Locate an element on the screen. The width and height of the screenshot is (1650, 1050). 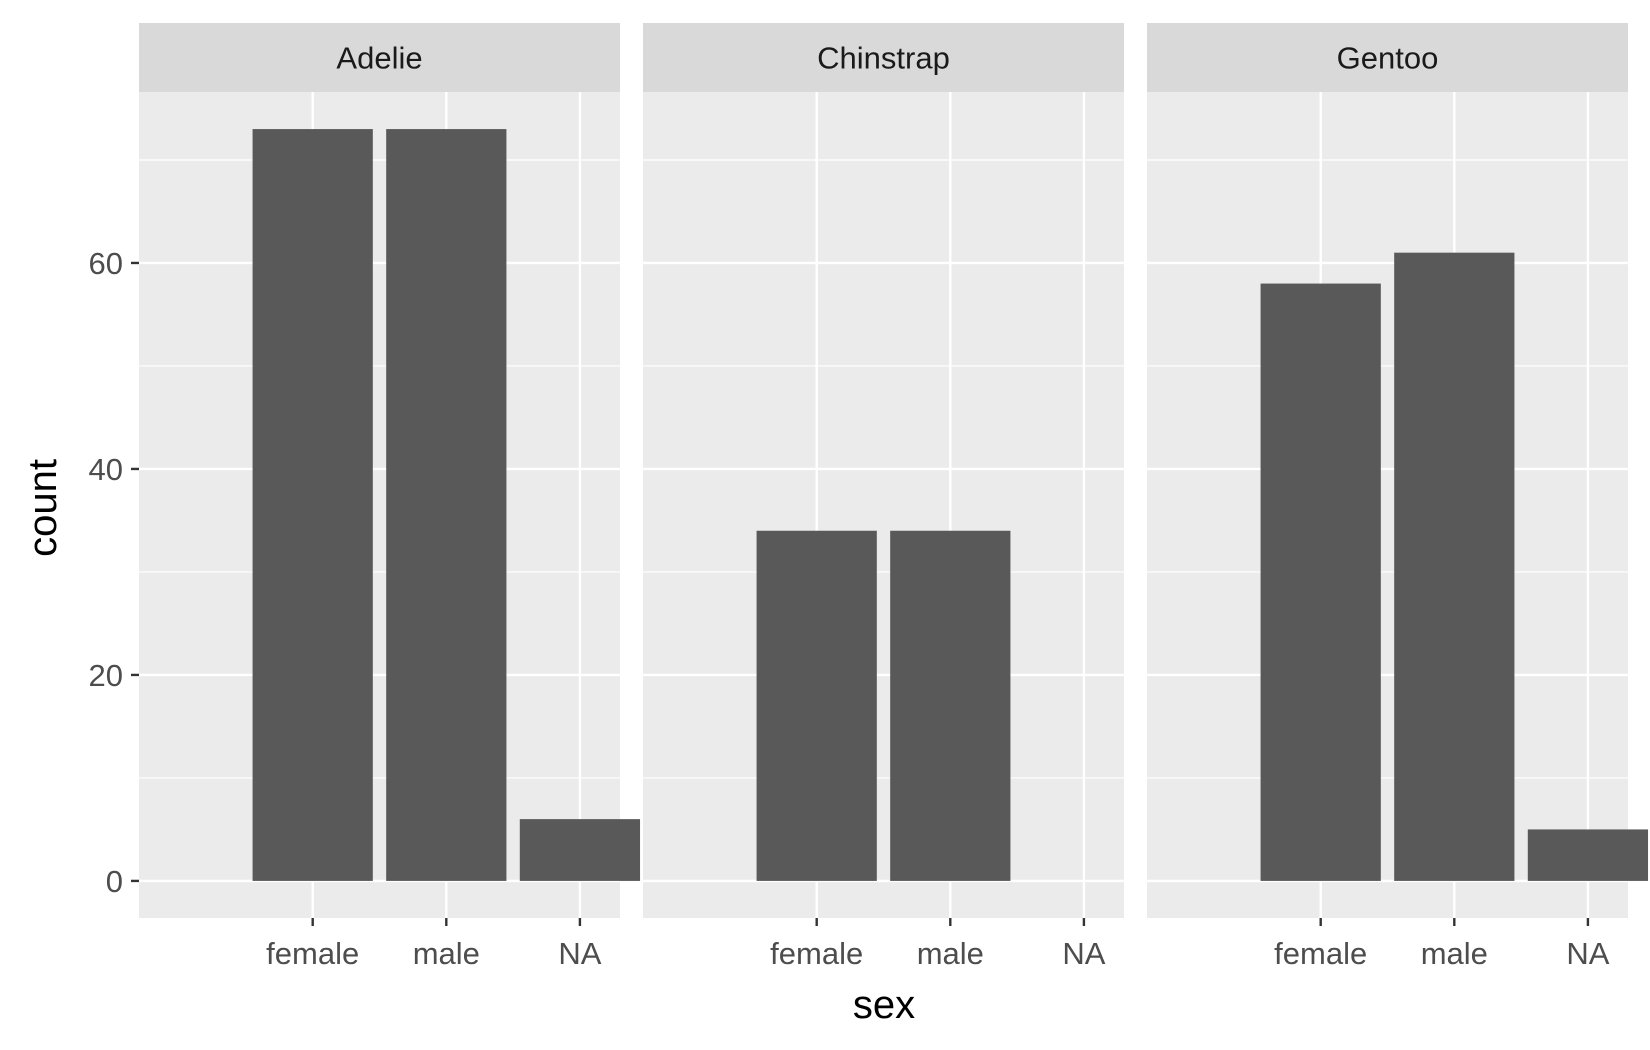
facet-strip-label: Gentoo is located at coordinates (1388, 58).